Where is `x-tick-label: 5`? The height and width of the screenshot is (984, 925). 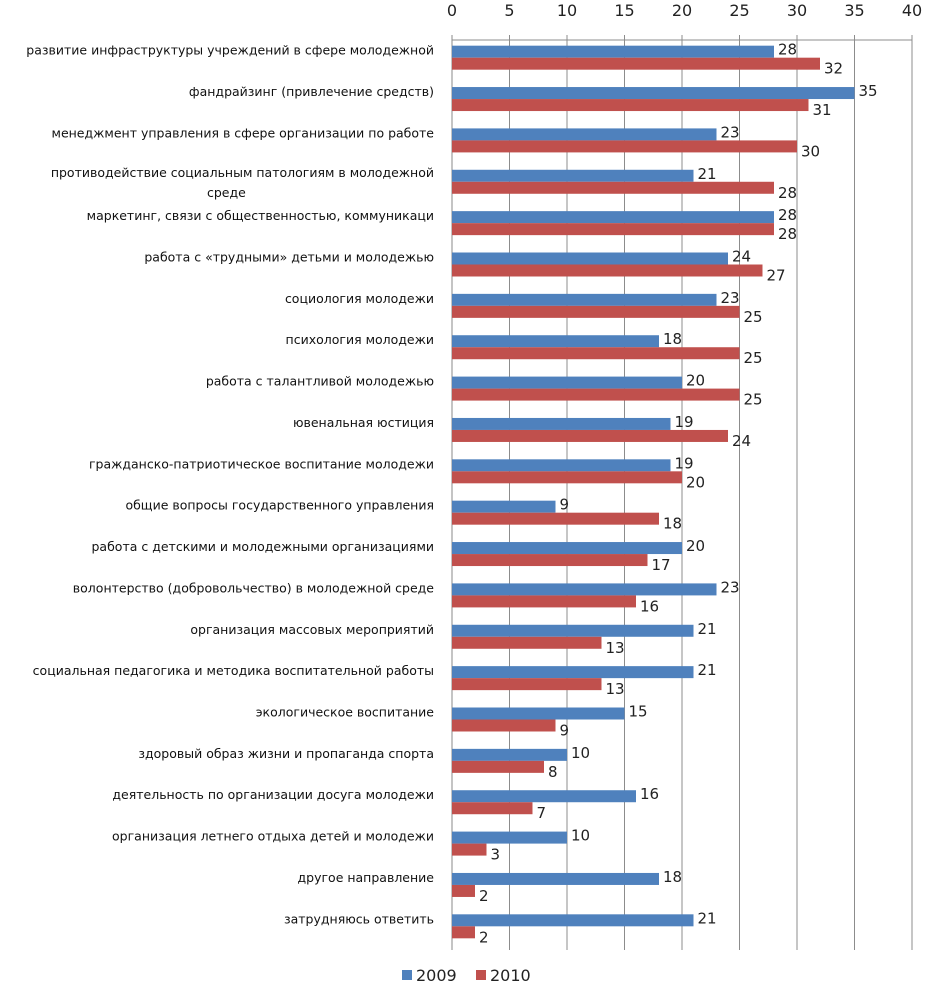 x-tick-label: 5 is located at coordinates (509, 10).